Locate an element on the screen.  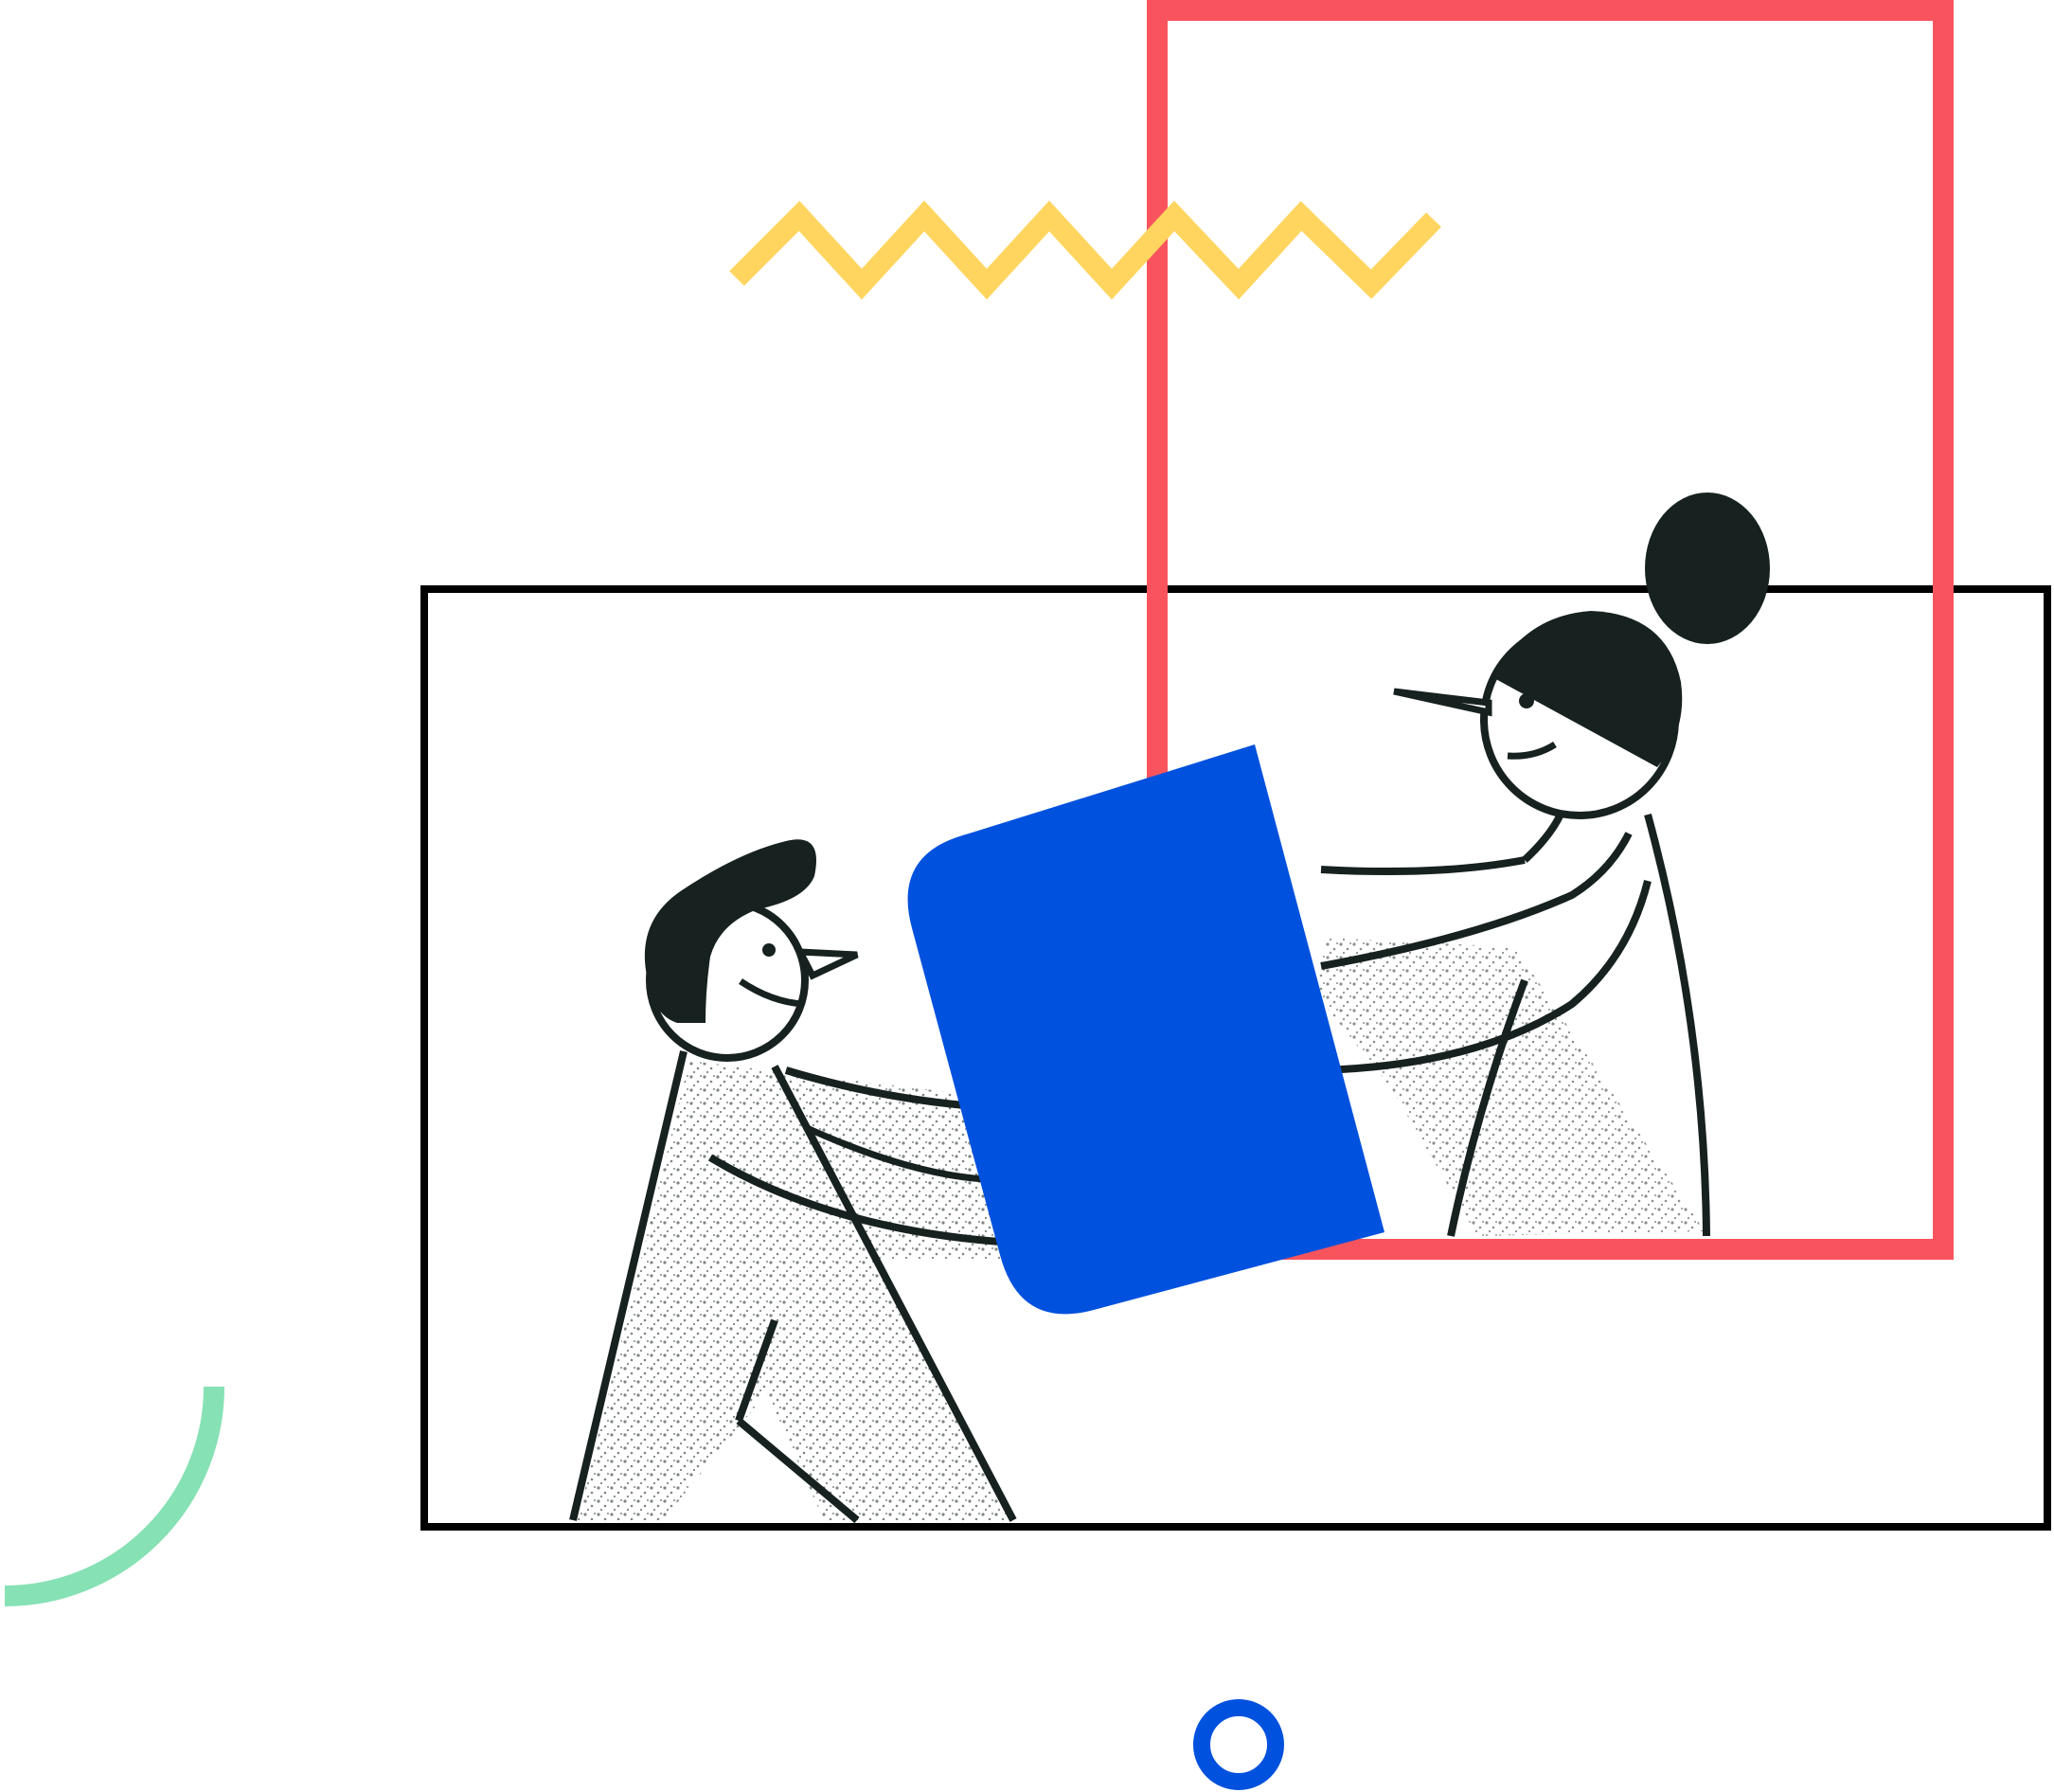
man-figure is located at coordinates (796, 1181).